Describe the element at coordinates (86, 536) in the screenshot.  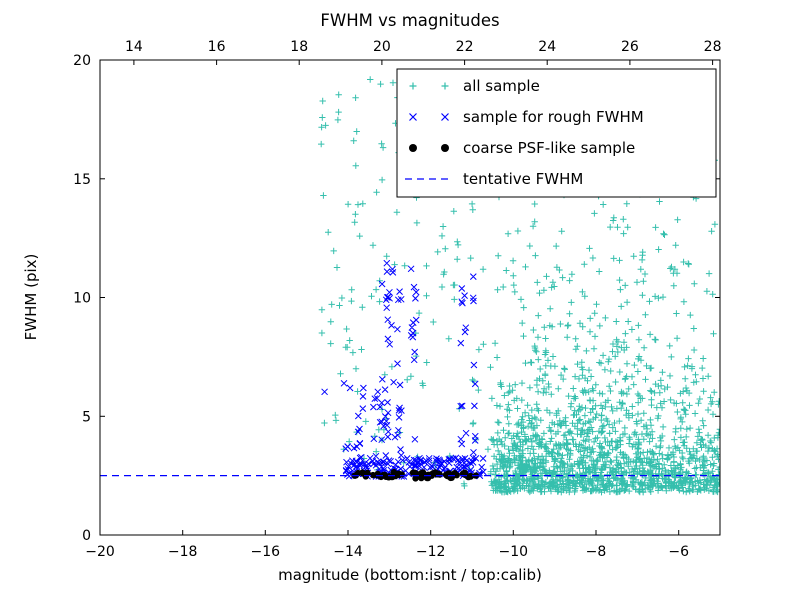
I see `y-tick-label: 0` at that location.